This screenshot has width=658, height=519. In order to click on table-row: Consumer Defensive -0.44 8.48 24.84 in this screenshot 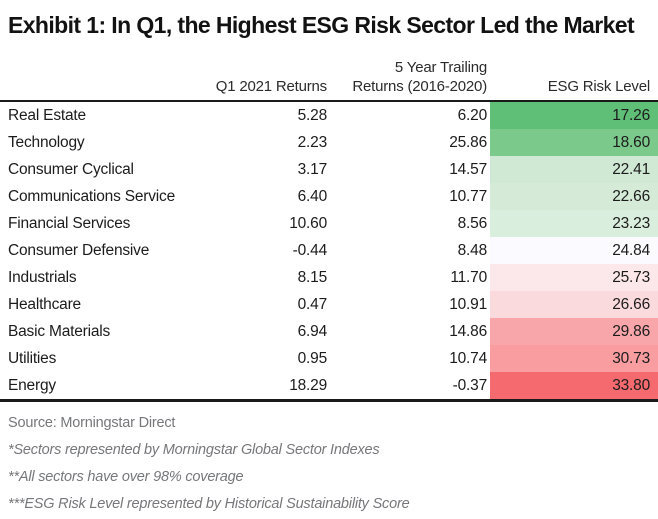, I will do `click(329, 250)`.